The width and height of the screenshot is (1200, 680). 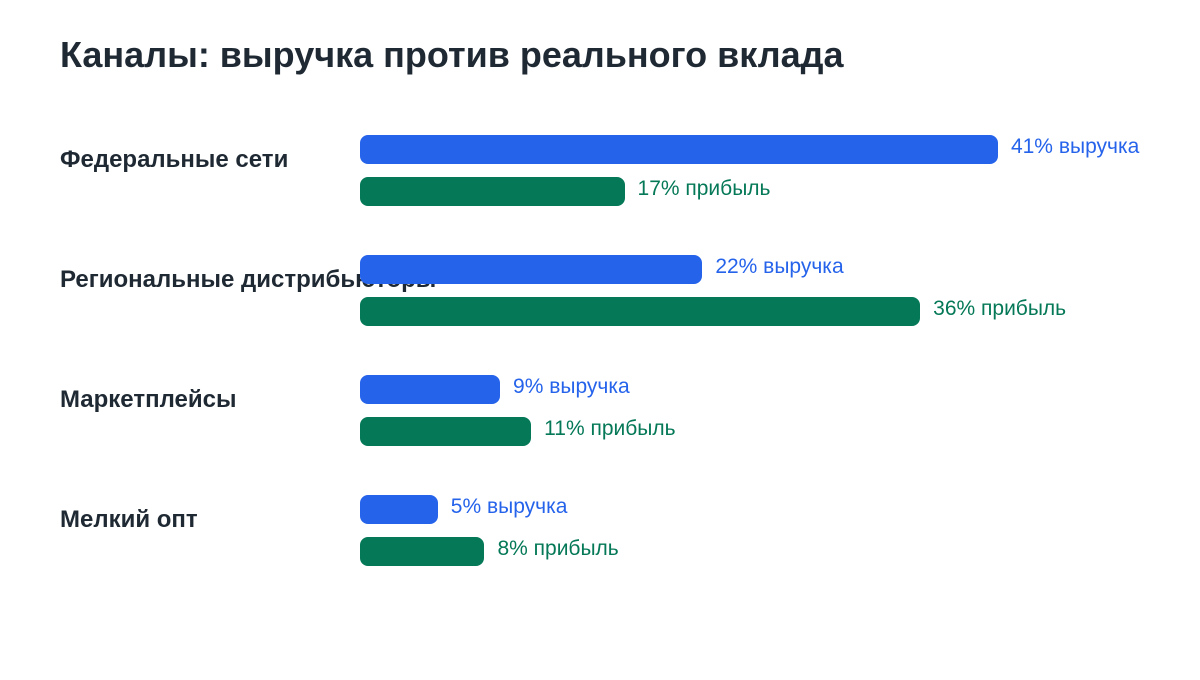 What do you see at coordinates (1075, 146) in the screenshot?
I see `revenue-value-label: 41% выручка` at bounding box center [1075, 146].